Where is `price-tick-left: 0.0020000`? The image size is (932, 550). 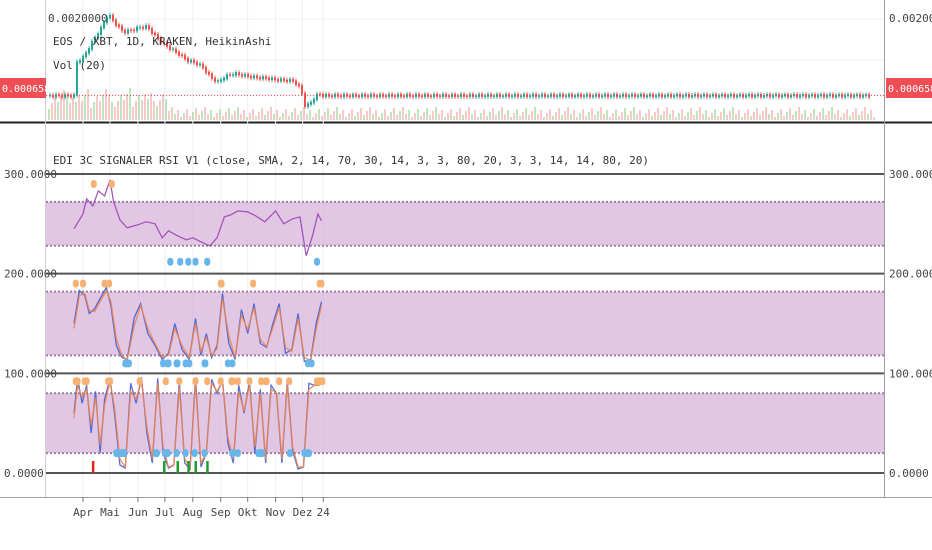 price-tick-left: 0.0020000 is located at coordinates (78, 18).